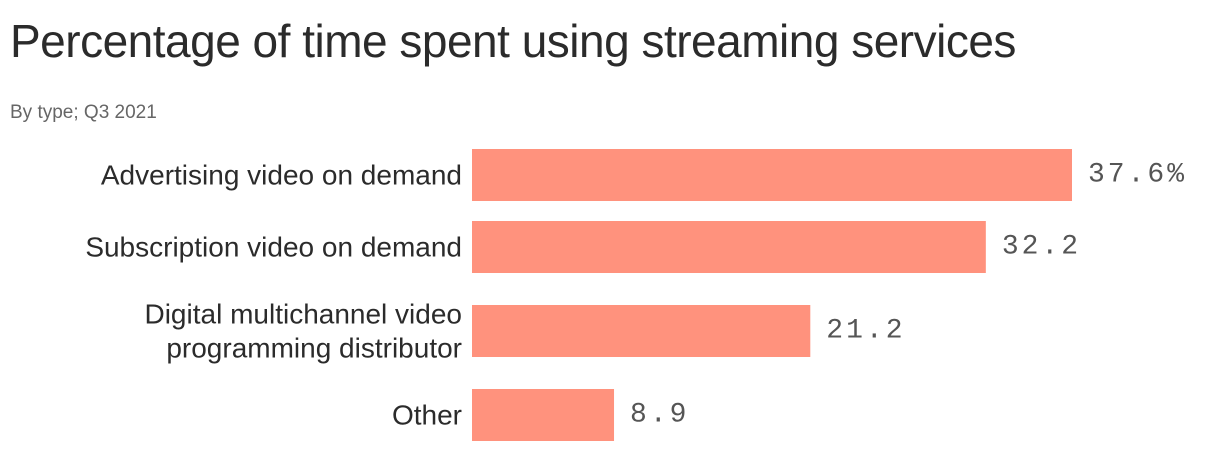 The image size is (1220, 452). Describe the element at coordinates (427, 415) in the screenshot. I see `category-label-3: Other` at that location.